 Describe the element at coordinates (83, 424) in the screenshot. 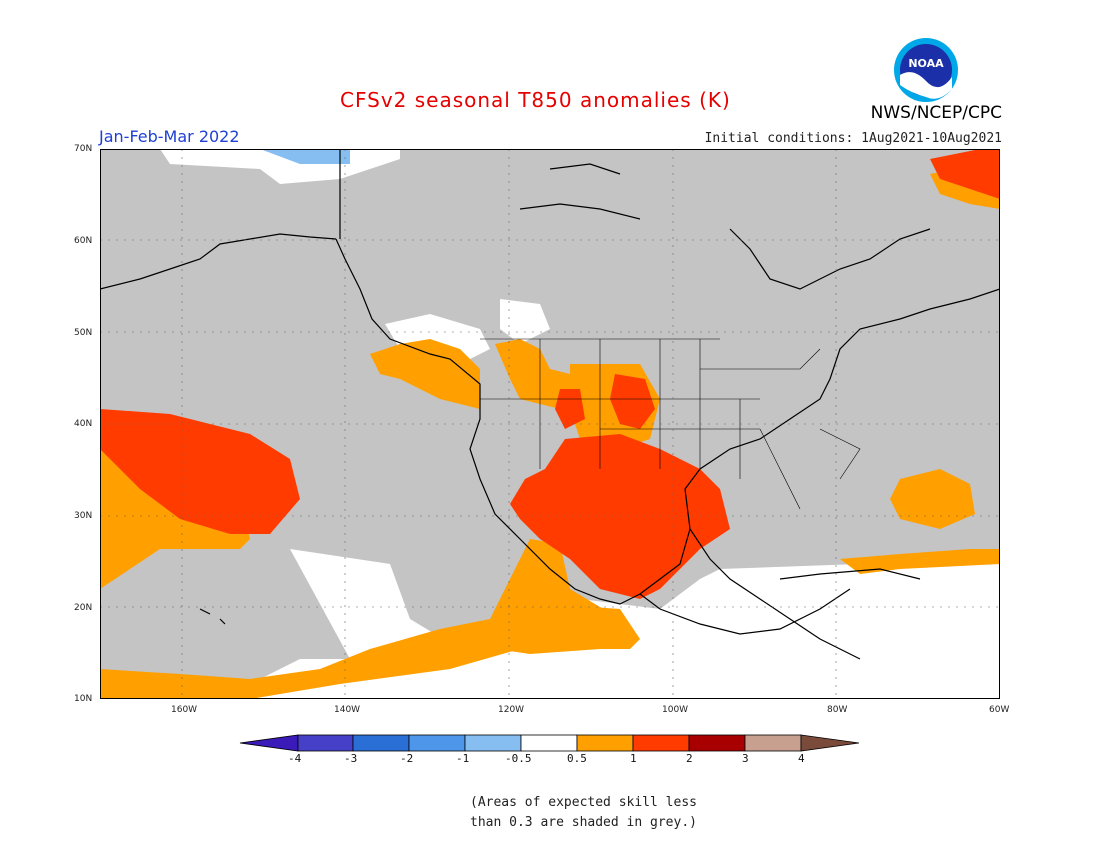

I see `lat-label-40n: 40N` at that location.